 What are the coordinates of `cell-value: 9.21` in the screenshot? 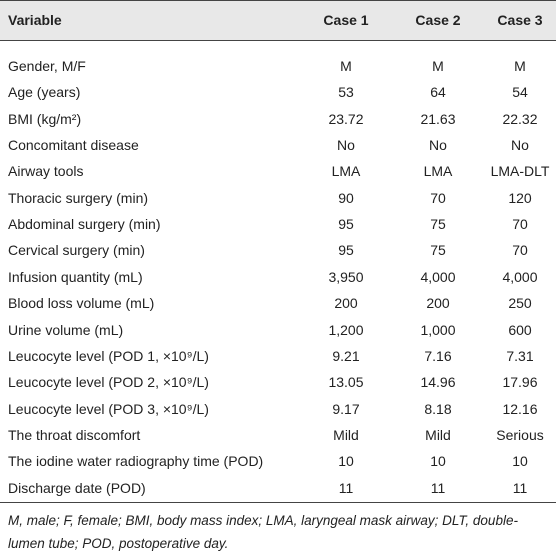 It's located at (346, 355).